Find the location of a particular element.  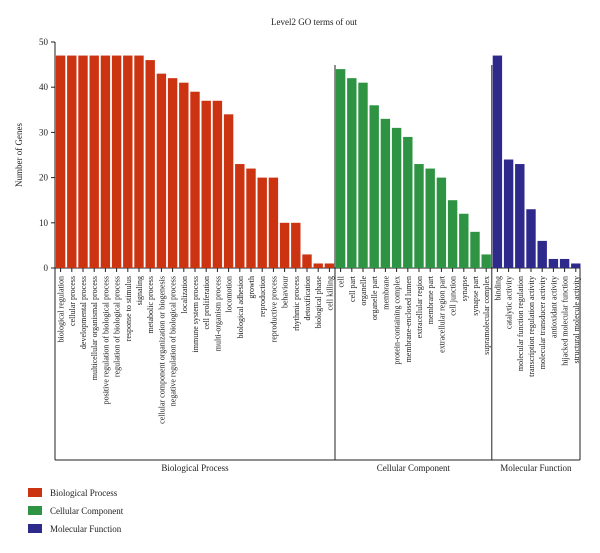

x-tick-label: antioxidant activity is located at coordinates (553, 307).